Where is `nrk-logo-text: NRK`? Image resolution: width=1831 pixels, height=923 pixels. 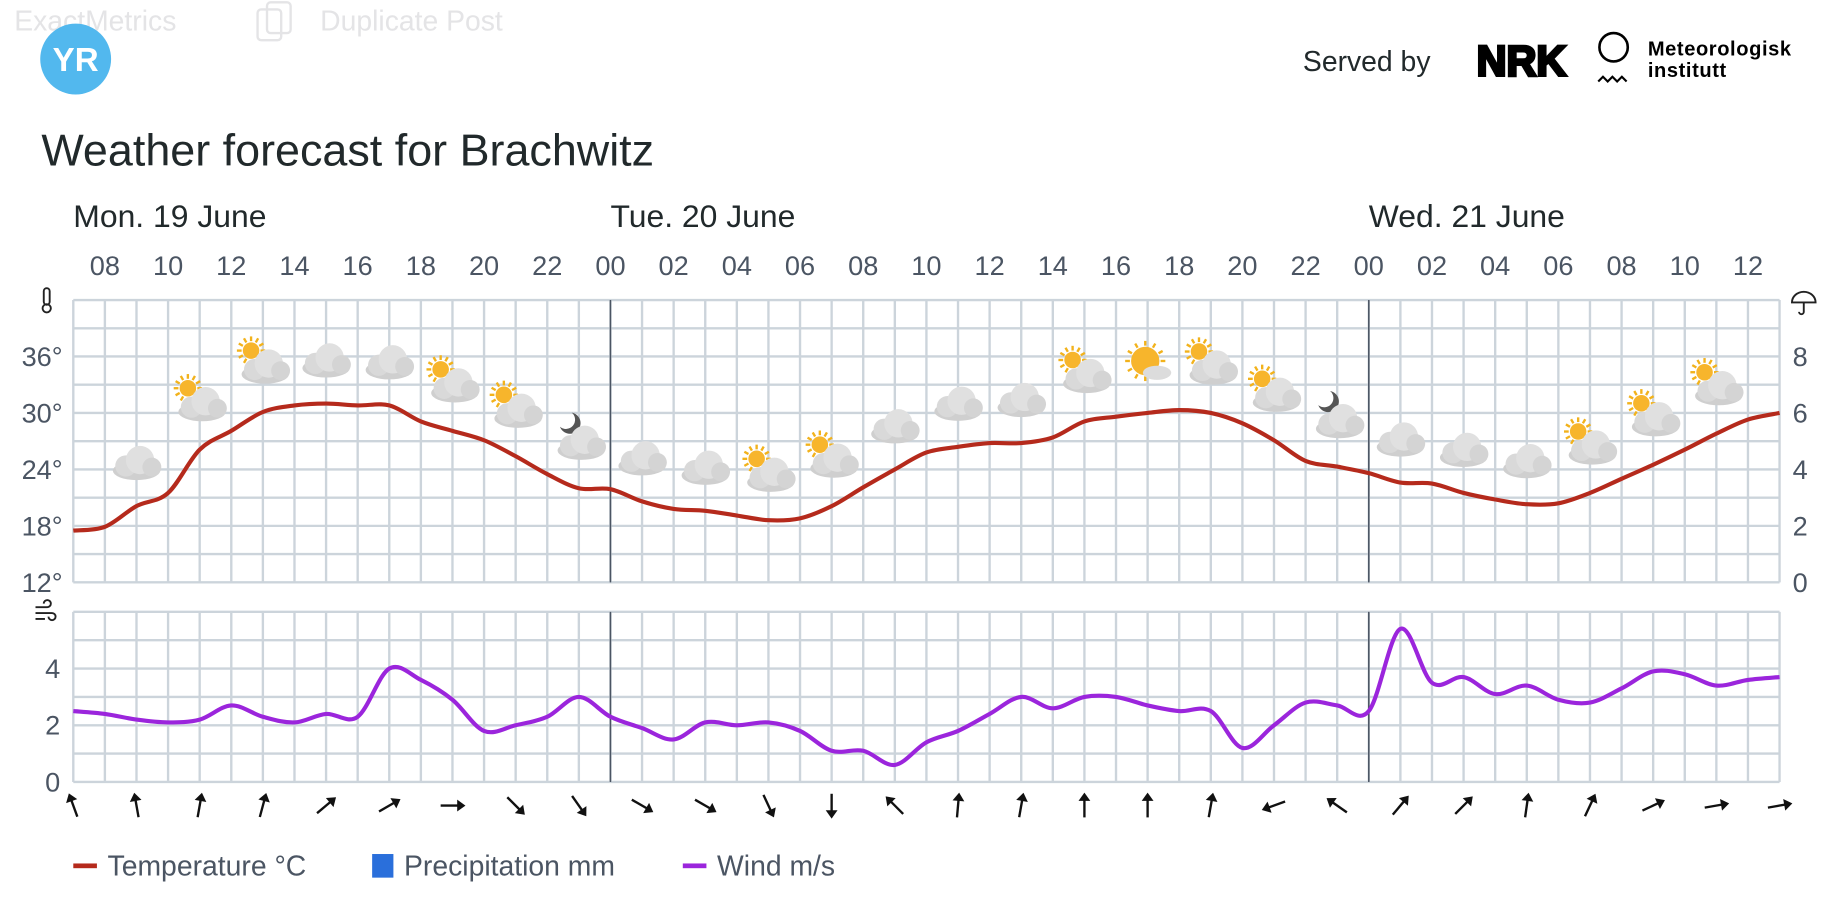
nrk-logo-text: NRK is located at coordinates (1522, 62).